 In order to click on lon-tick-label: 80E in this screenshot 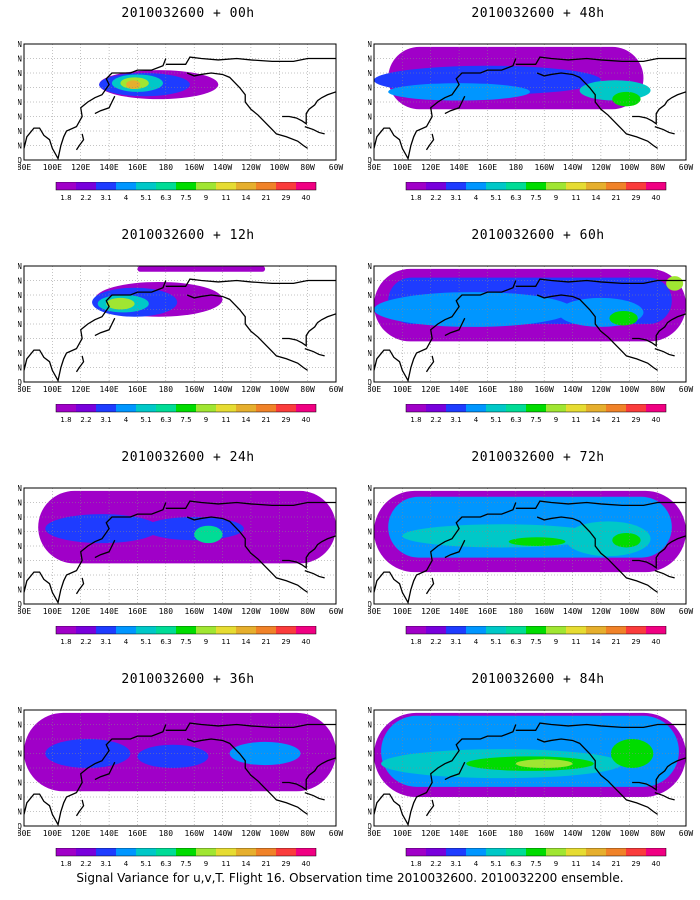, I will do `click(24, 611)`.